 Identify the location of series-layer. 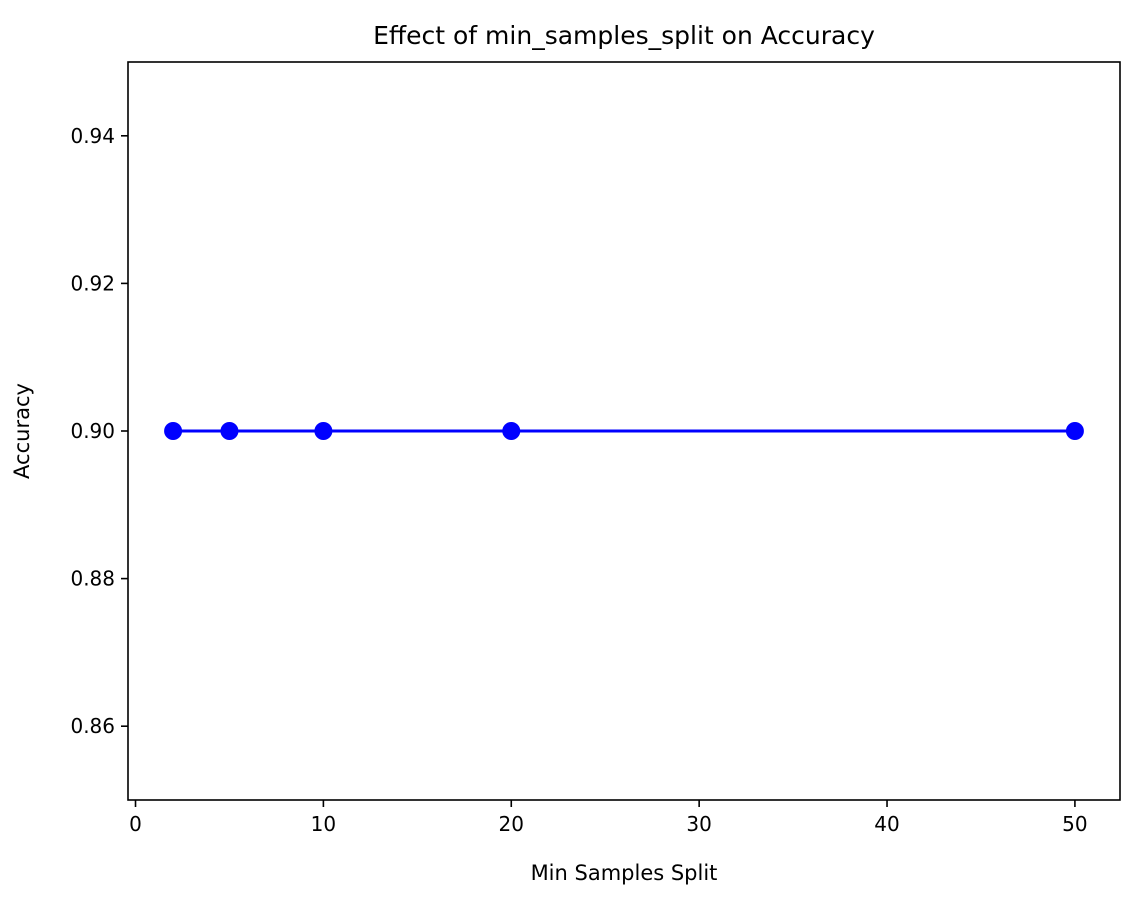
(624, 431).